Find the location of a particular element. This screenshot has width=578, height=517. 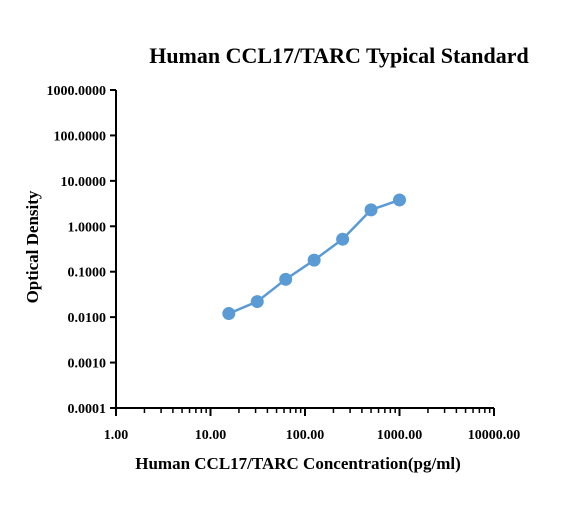

y-tick-label: 0.0010 is located at coordinates (87, 364).